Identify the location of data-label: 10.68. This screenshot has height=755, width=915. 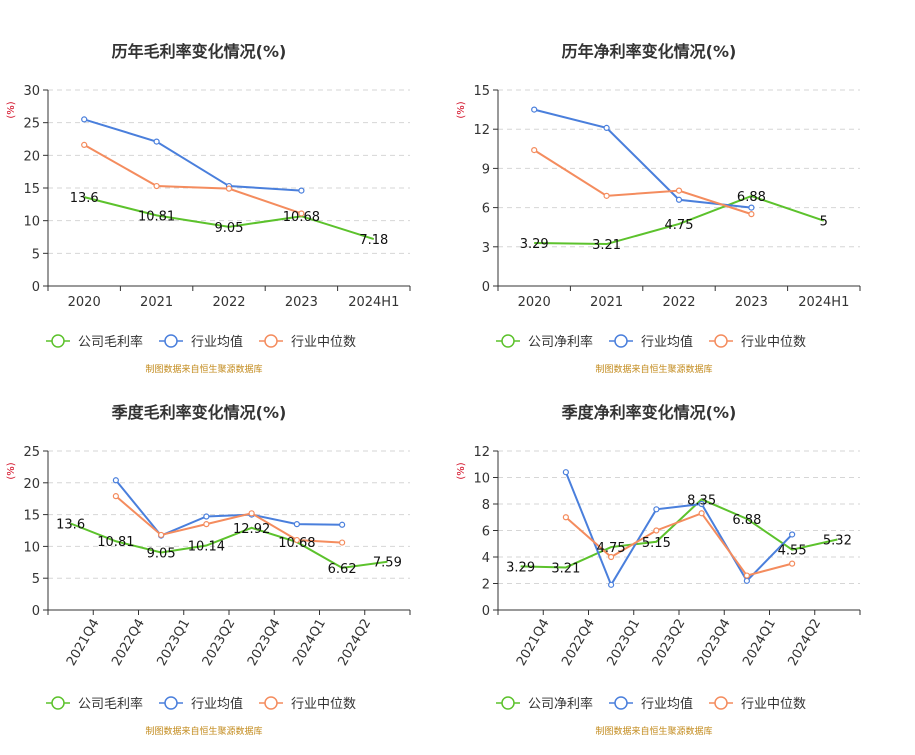
(296, 543).